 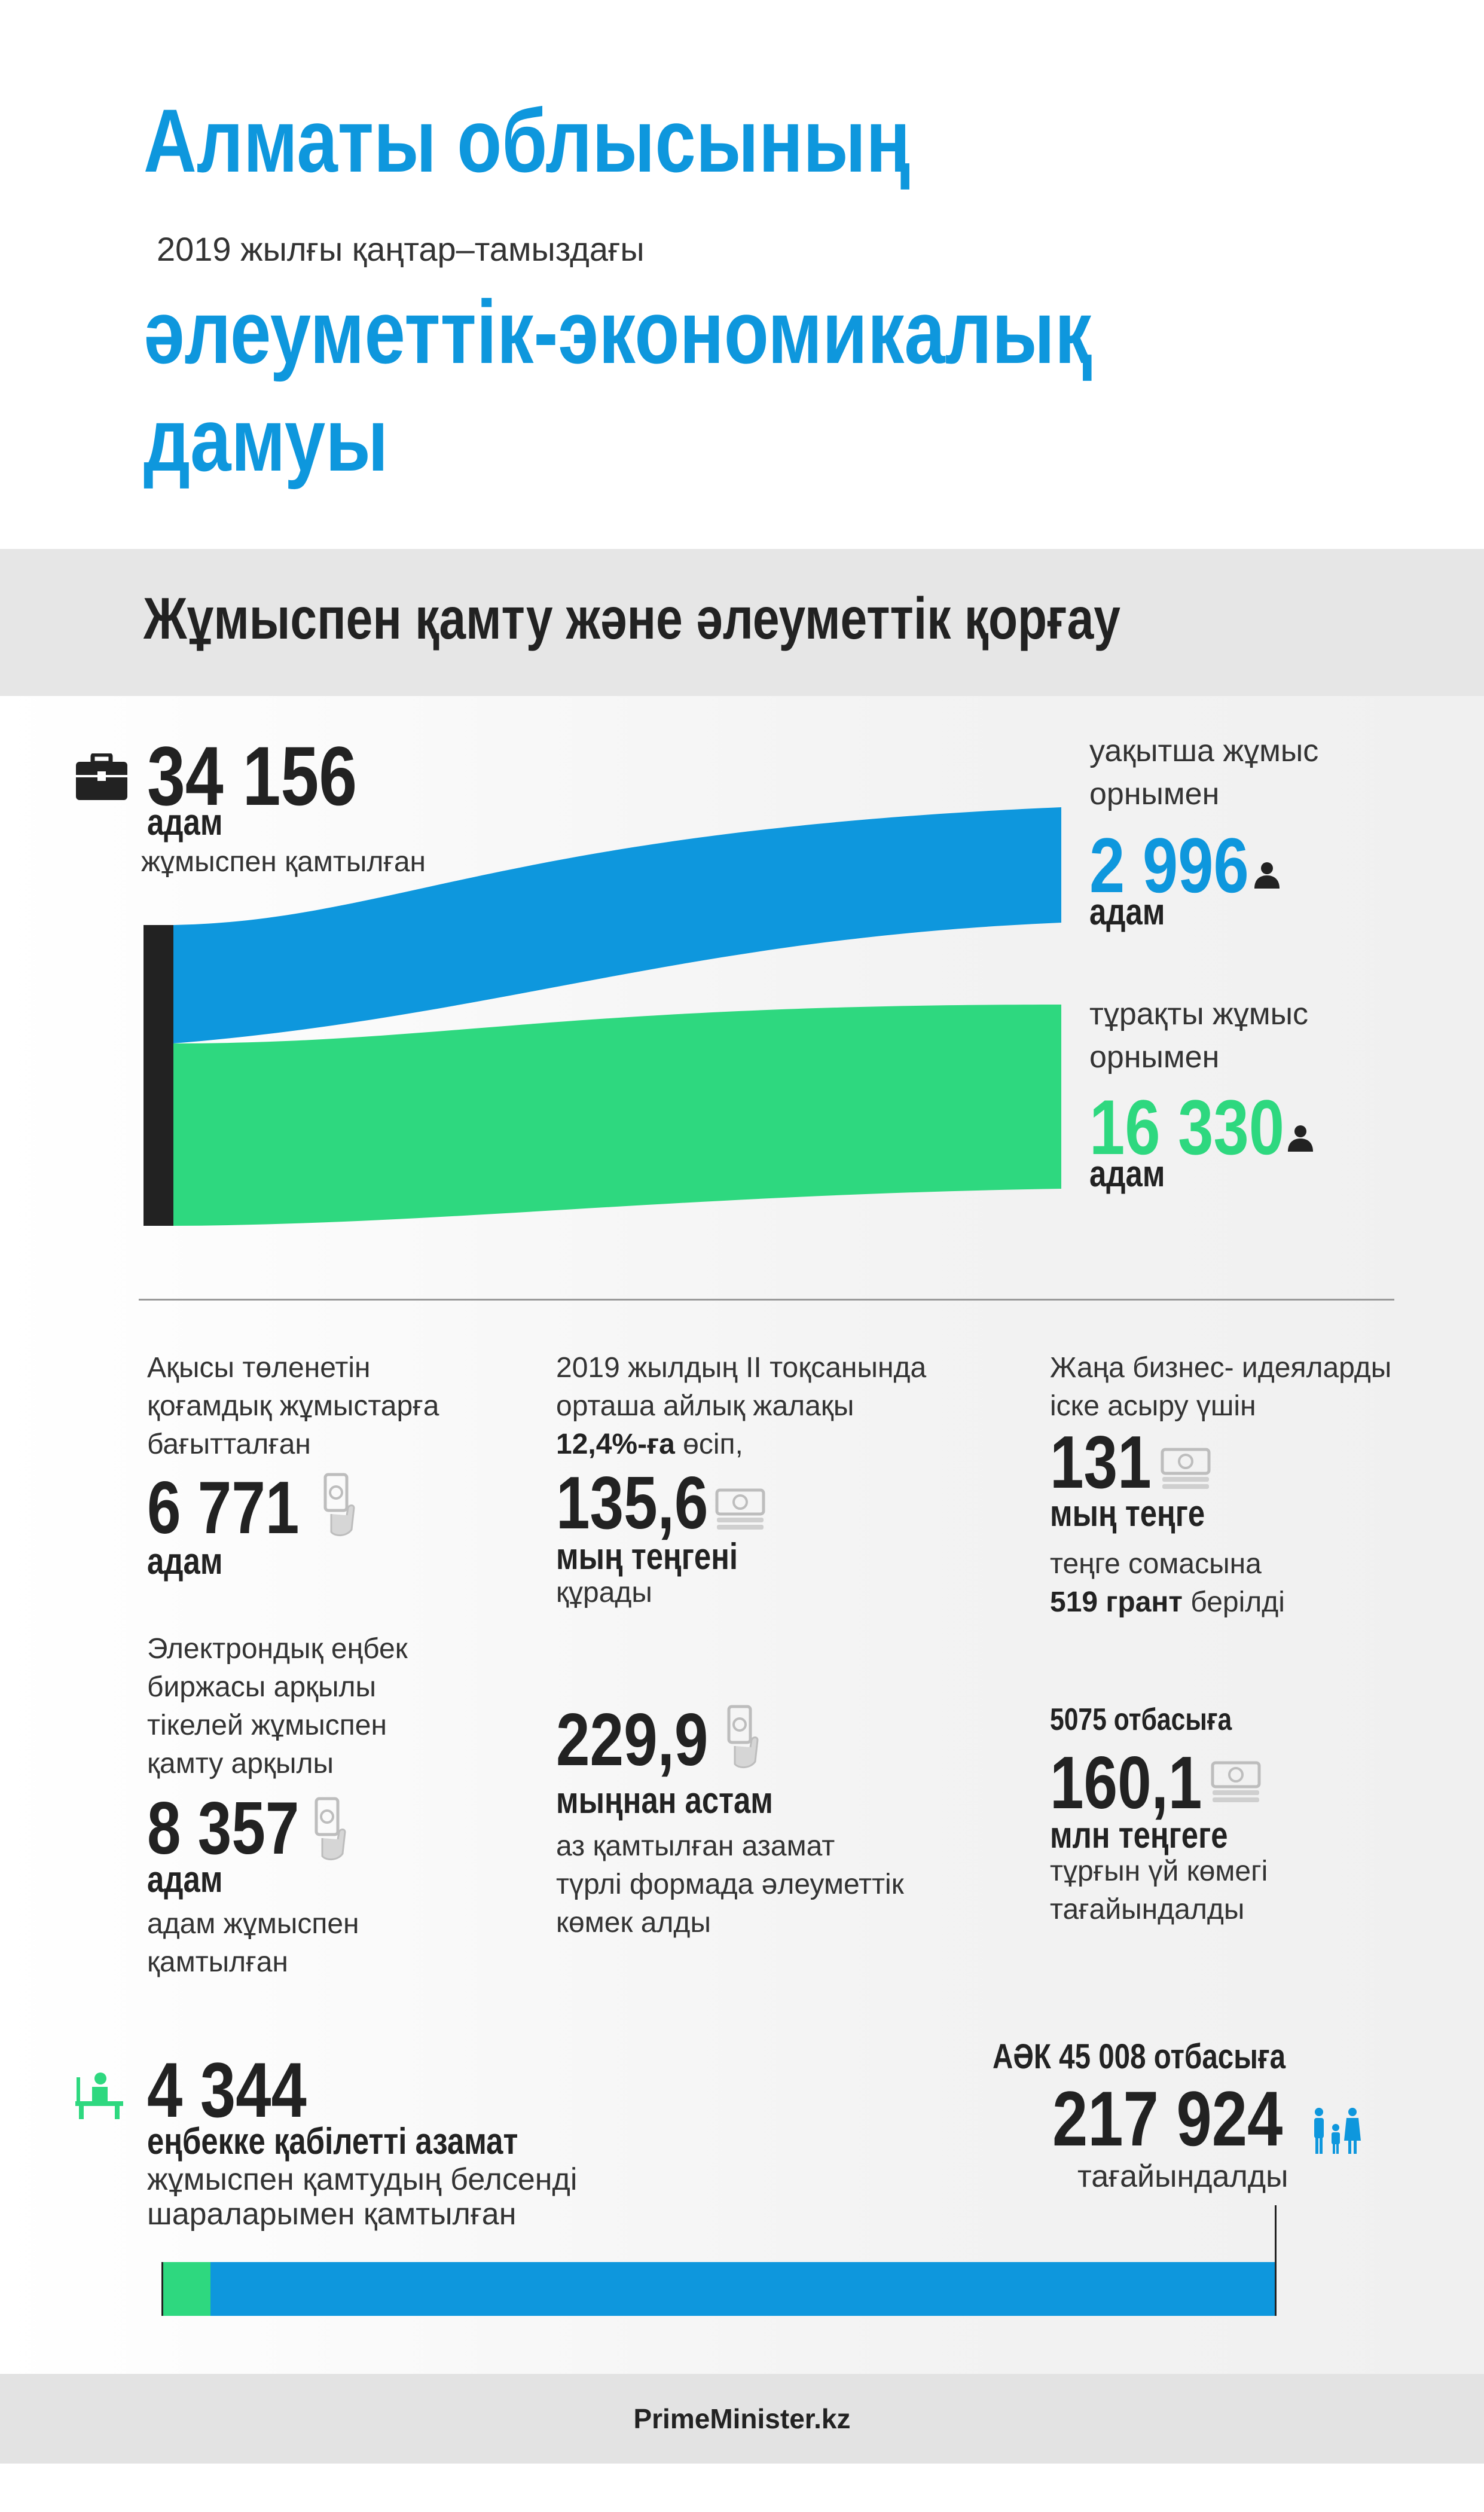 I want to click on temporary-label: уақытша жұмыс орнымен, so click(x=1204, y=773).